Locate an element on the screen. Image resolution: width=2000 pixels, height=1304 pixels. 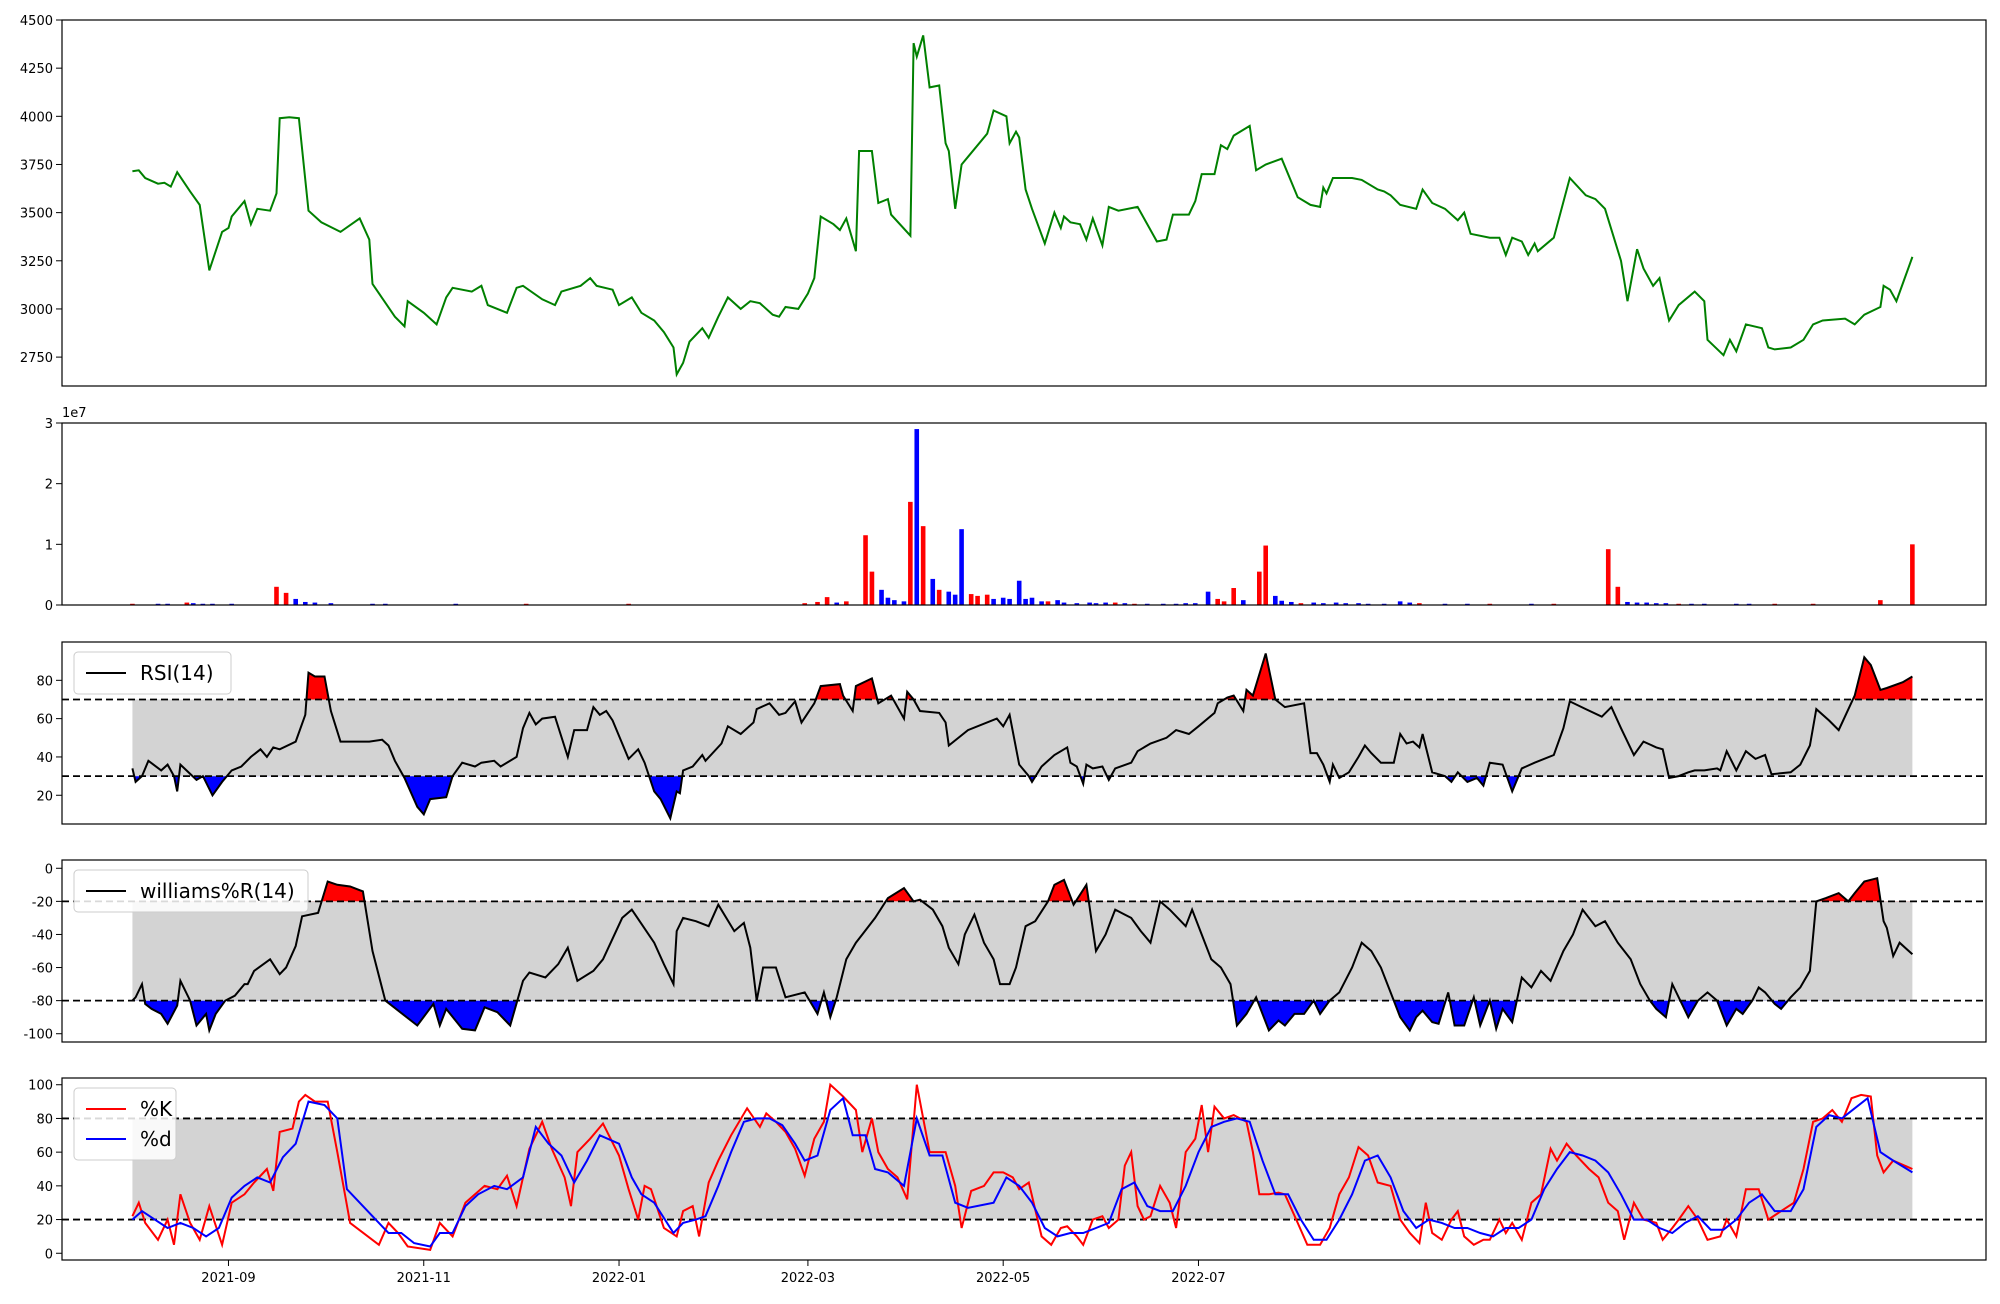
stochastic-legend-label: %K is located at coordinates (156, 1109).